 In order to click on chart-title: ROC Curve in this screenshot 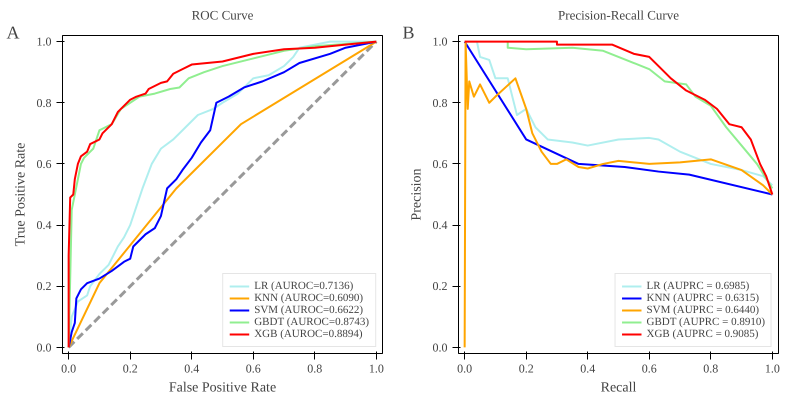, I will do `click(223, 15)`.